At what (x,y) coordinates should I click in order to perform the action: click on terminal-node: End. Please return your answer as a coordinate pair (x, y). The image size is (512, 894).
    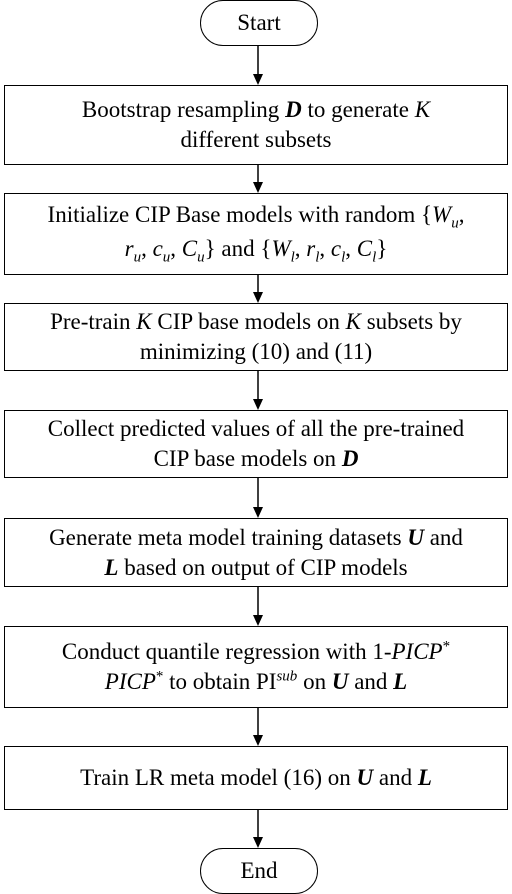
    Looking at the image, I should click on (259, 871).